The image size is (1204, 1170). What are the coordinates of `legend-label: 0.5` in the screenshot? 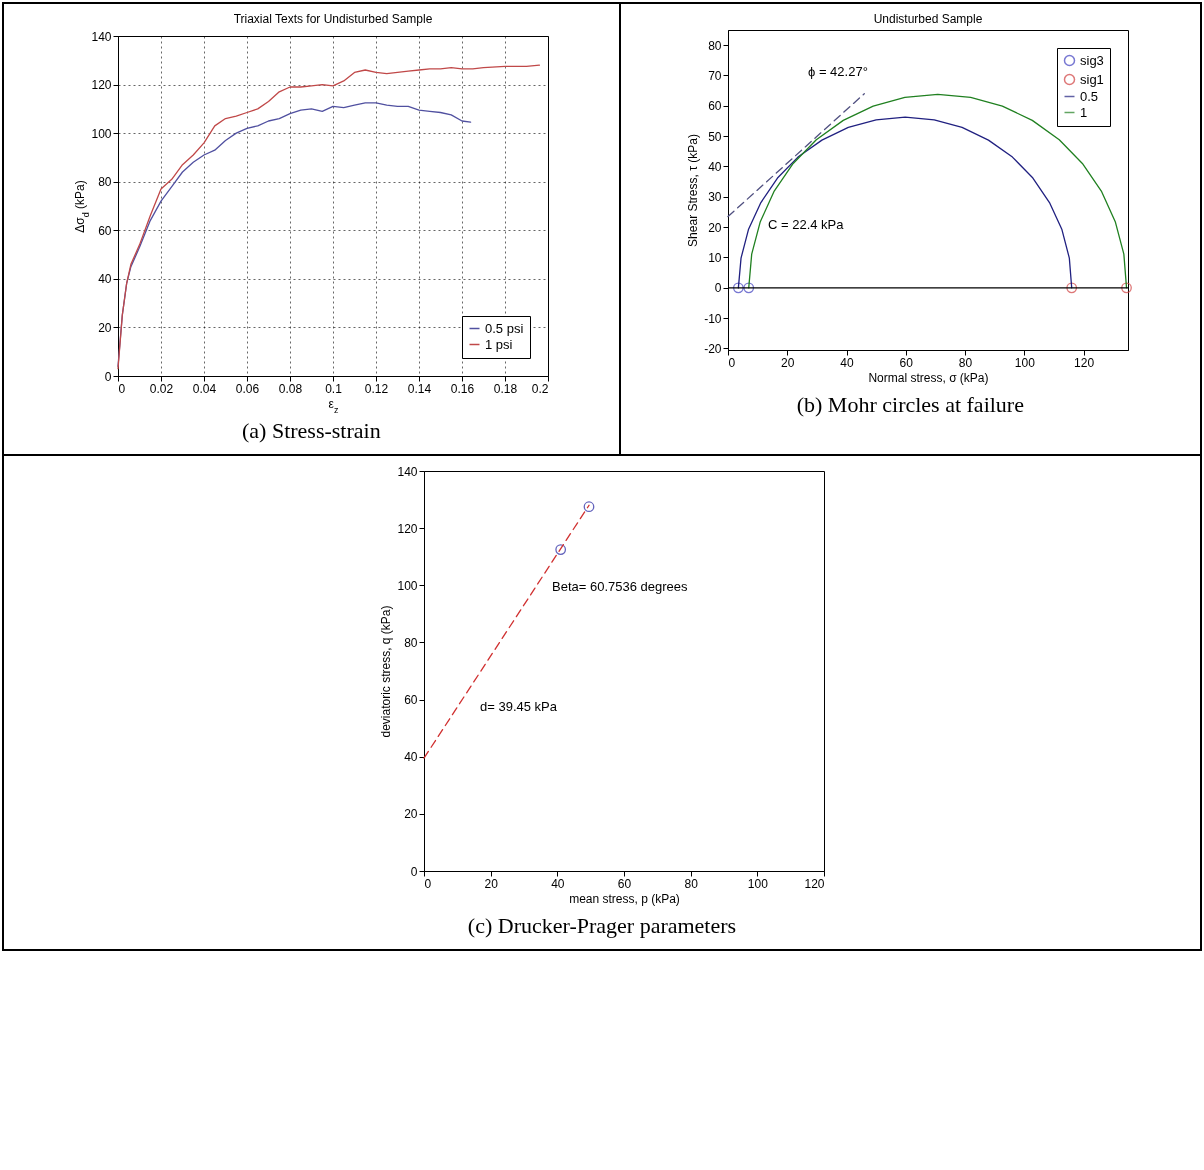 It's located at (1089, 96).